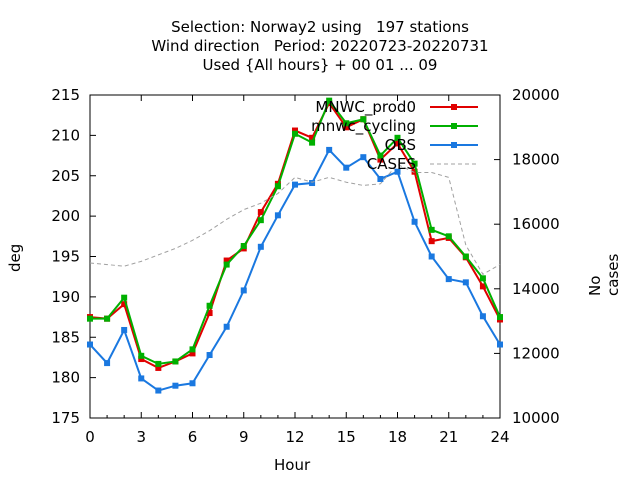 Image resolution: width=640 pixels, height=480 pixels. What do you see at coordinates (536, 224) in the screenshot?
I see `y2-tick-label: 16000` at bounding box center [536, 224].